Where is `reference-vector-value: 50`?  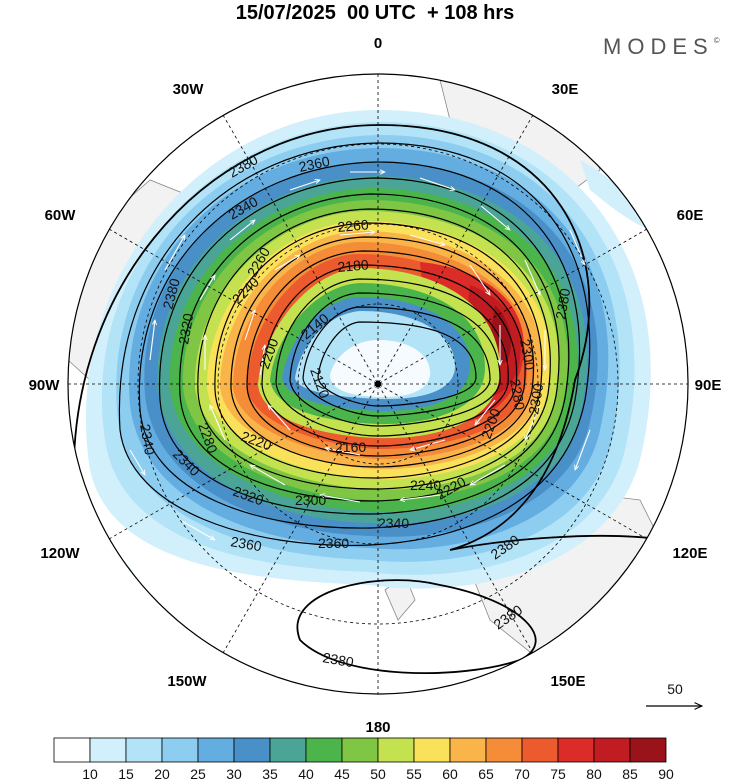
reference-vector-value: 50 is located at coordinates (675, 689).